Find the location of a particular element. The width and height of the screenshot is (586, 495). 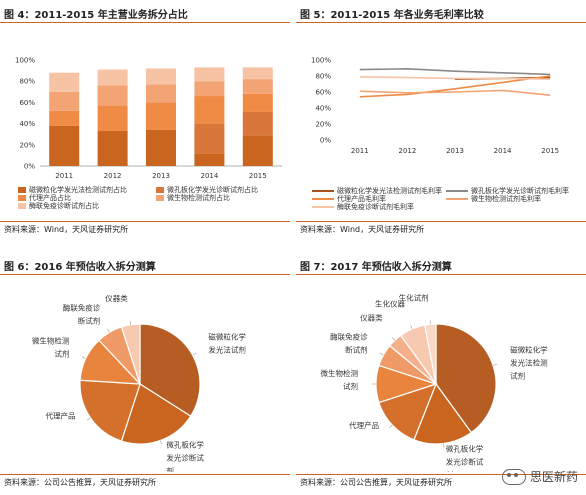

wechat-icon is located at coordinates (514, 477).